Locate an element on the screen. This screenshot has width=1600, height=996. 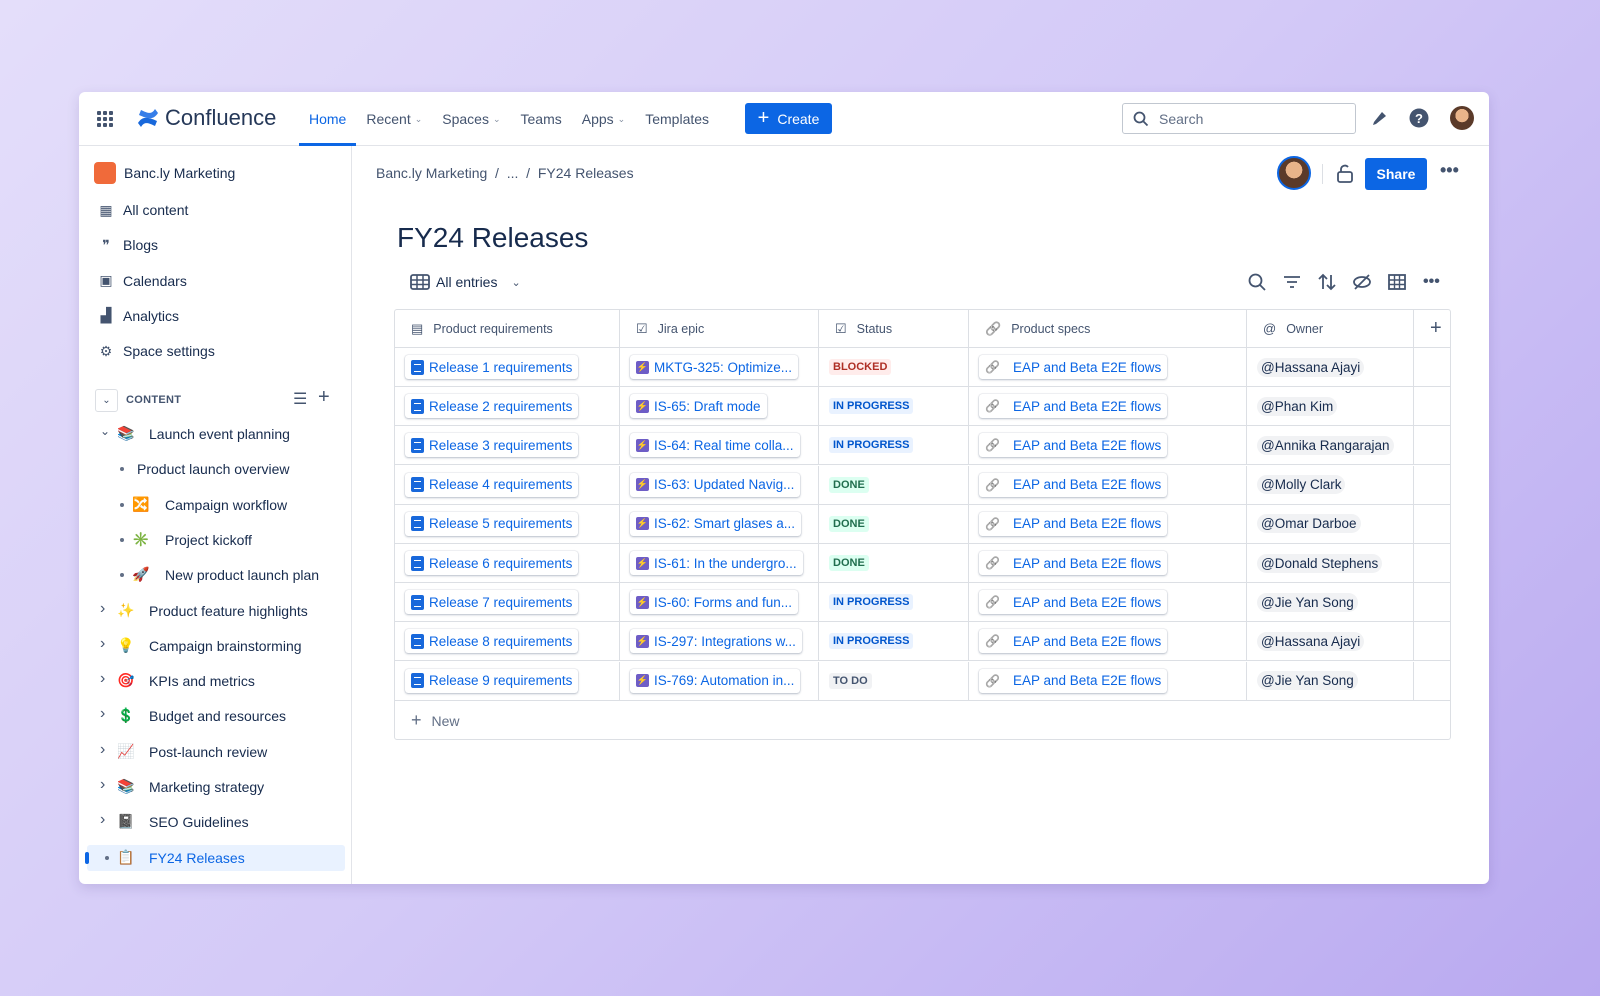
nav-recent: Recent ⌄ is located at coordinates (394, 119).